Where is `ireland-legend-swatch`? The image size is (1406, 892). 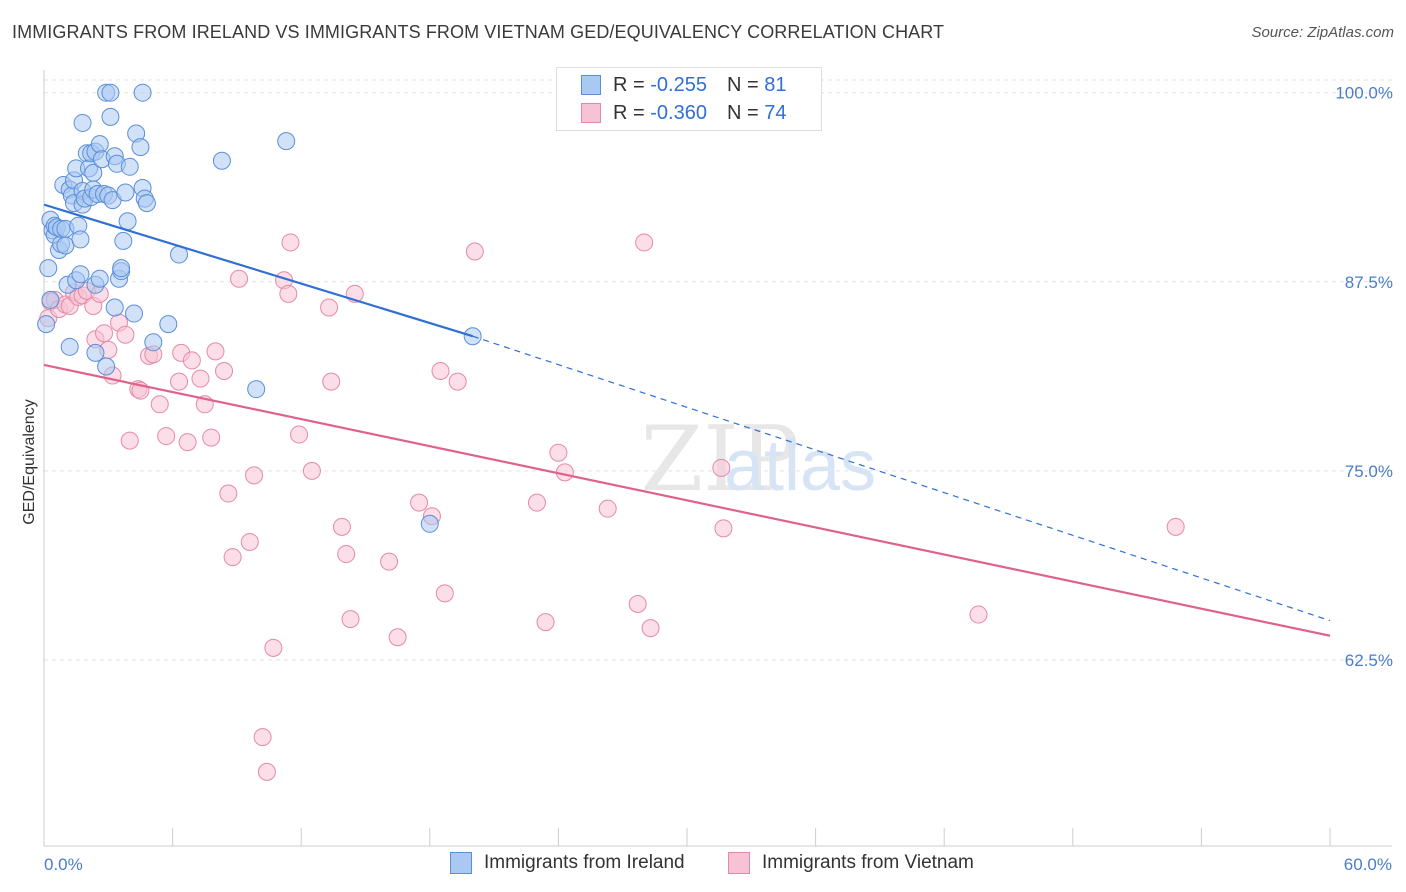 ireland-legend-swatch is located at coordinates (461, 863).